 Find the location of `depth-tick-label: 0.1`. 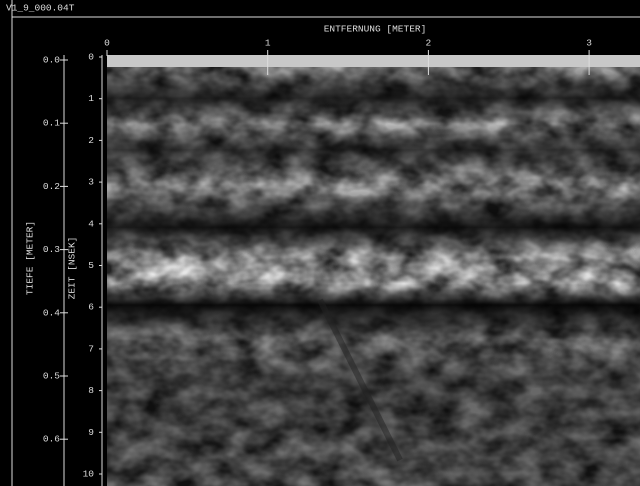

depth-tick-label: 0.1 is located at coordinates (51, 123).